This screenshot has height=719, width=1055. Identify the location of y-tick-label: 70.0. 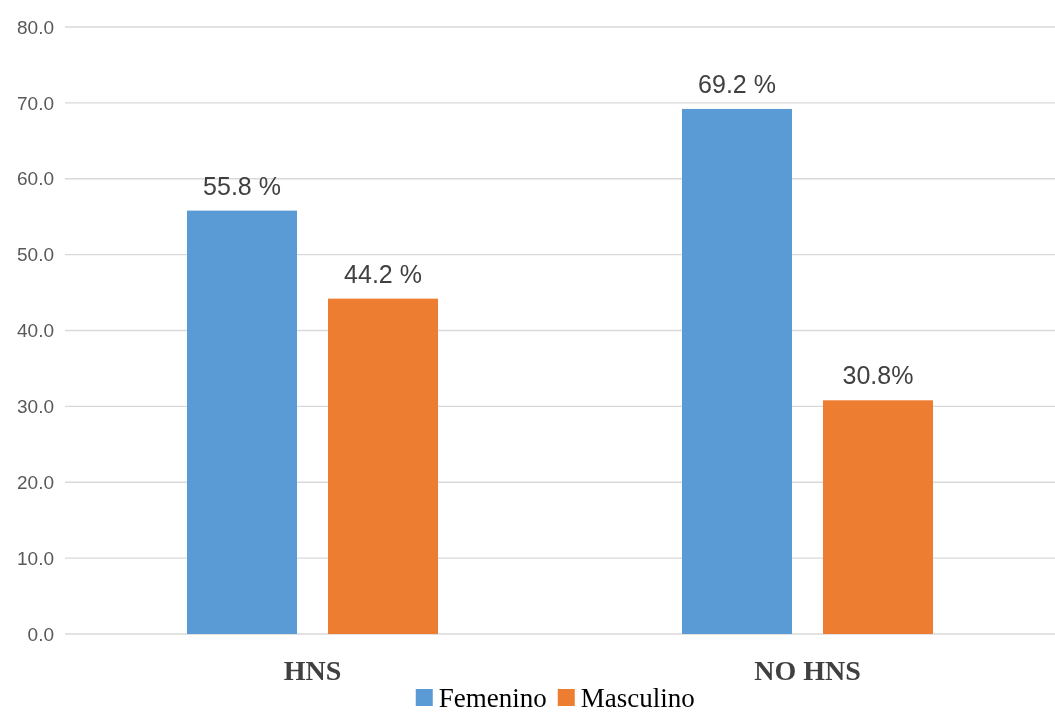
(35, 103).